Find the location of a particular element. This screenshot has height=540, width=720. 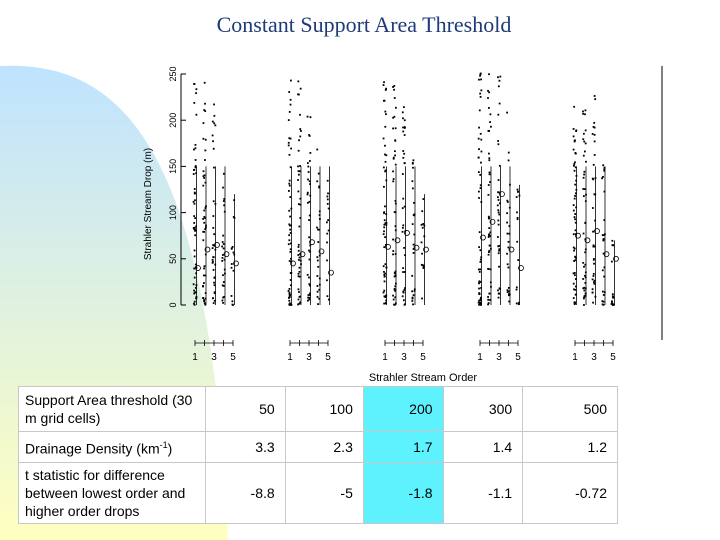

tstat-cell-highlighted: -1.8 is located at coordinates (403, 493).